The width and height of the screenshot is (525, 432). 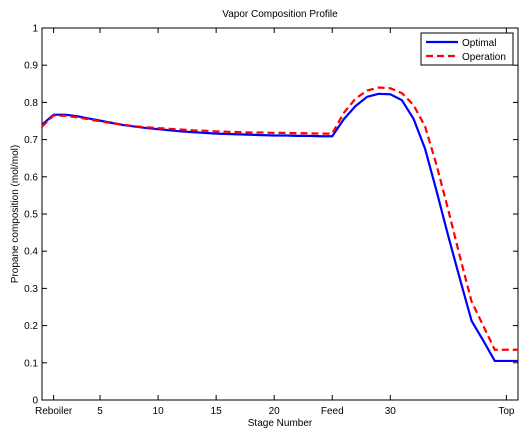 What do you see at coordinates (275, 411) in the screenshot?
I see `x-tick-label: 20` at bounding box center [275, 411].